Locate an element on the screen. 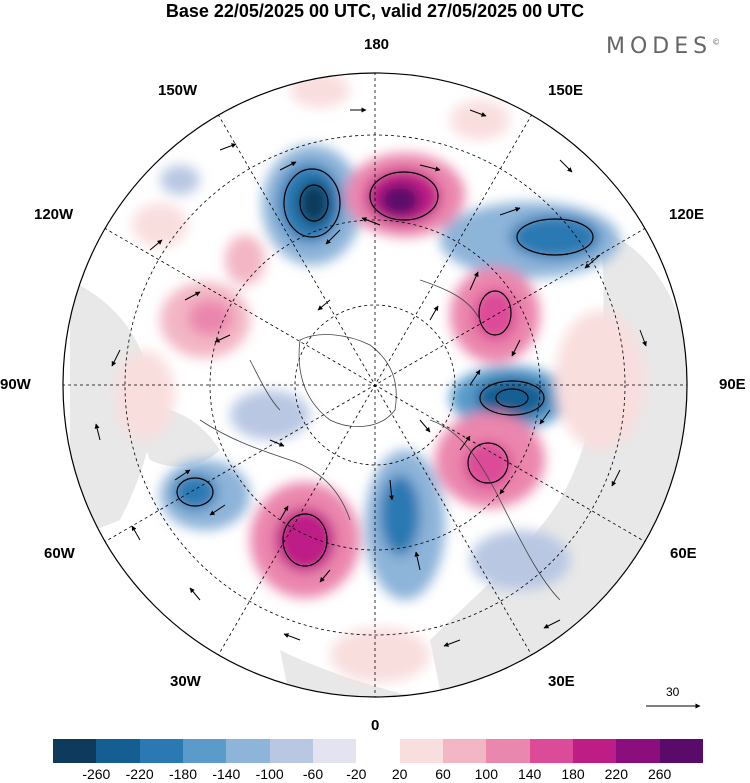  colorbar-tick-label: 60 is located at coordinates (443, 774).